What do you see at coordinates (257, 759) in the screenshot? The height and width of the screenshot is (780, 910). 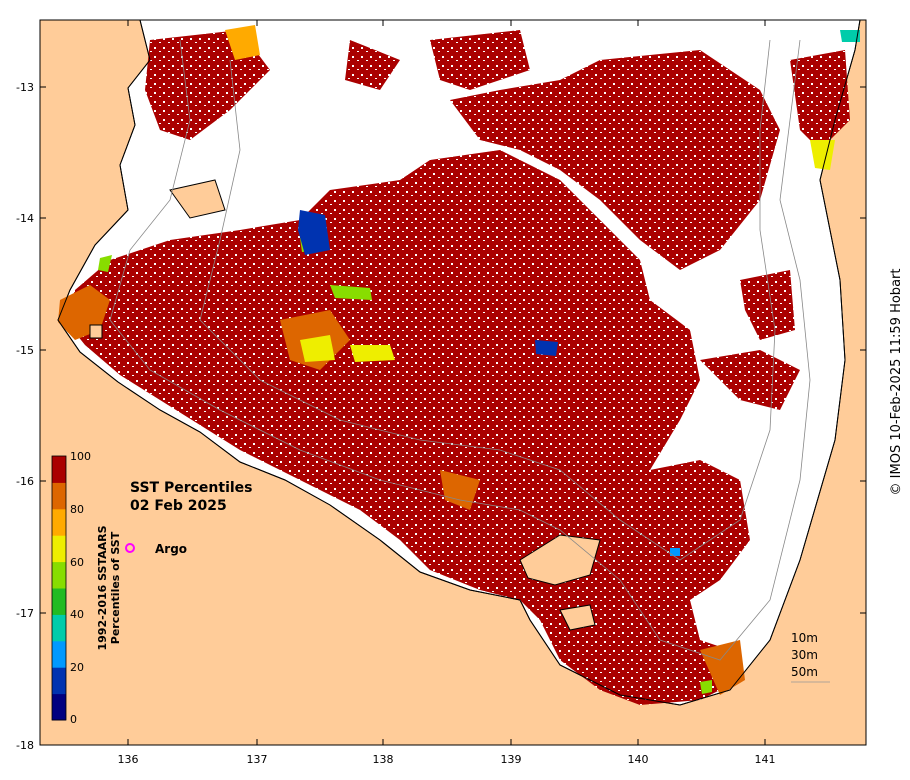 I see `x-tick-label: 137` at bounding box center [257, 759].